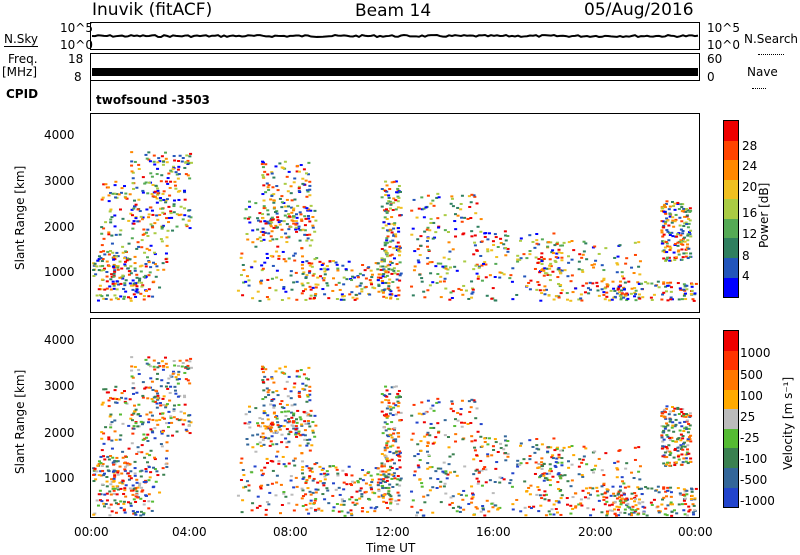  What do you see at coordinates (59, 272) in the screenshot?
I see `power-ytick-1000: 1000` at bounding box center [59, 272].